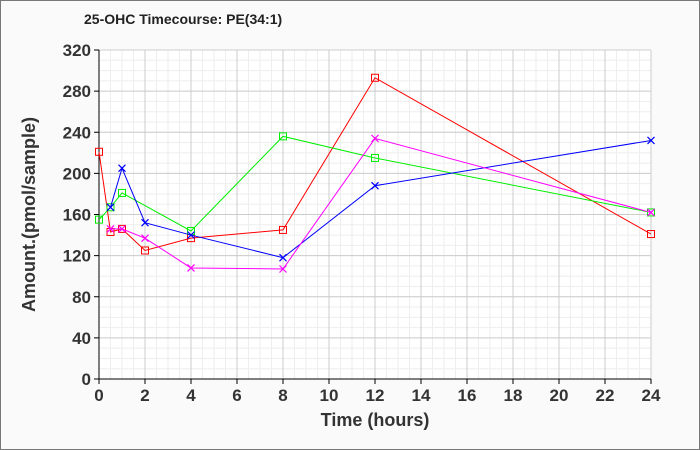  What do you see at coordinates (77, 256) in the screenshot?
I see `y-tick-label: 120` at bounding box center [77, 256].